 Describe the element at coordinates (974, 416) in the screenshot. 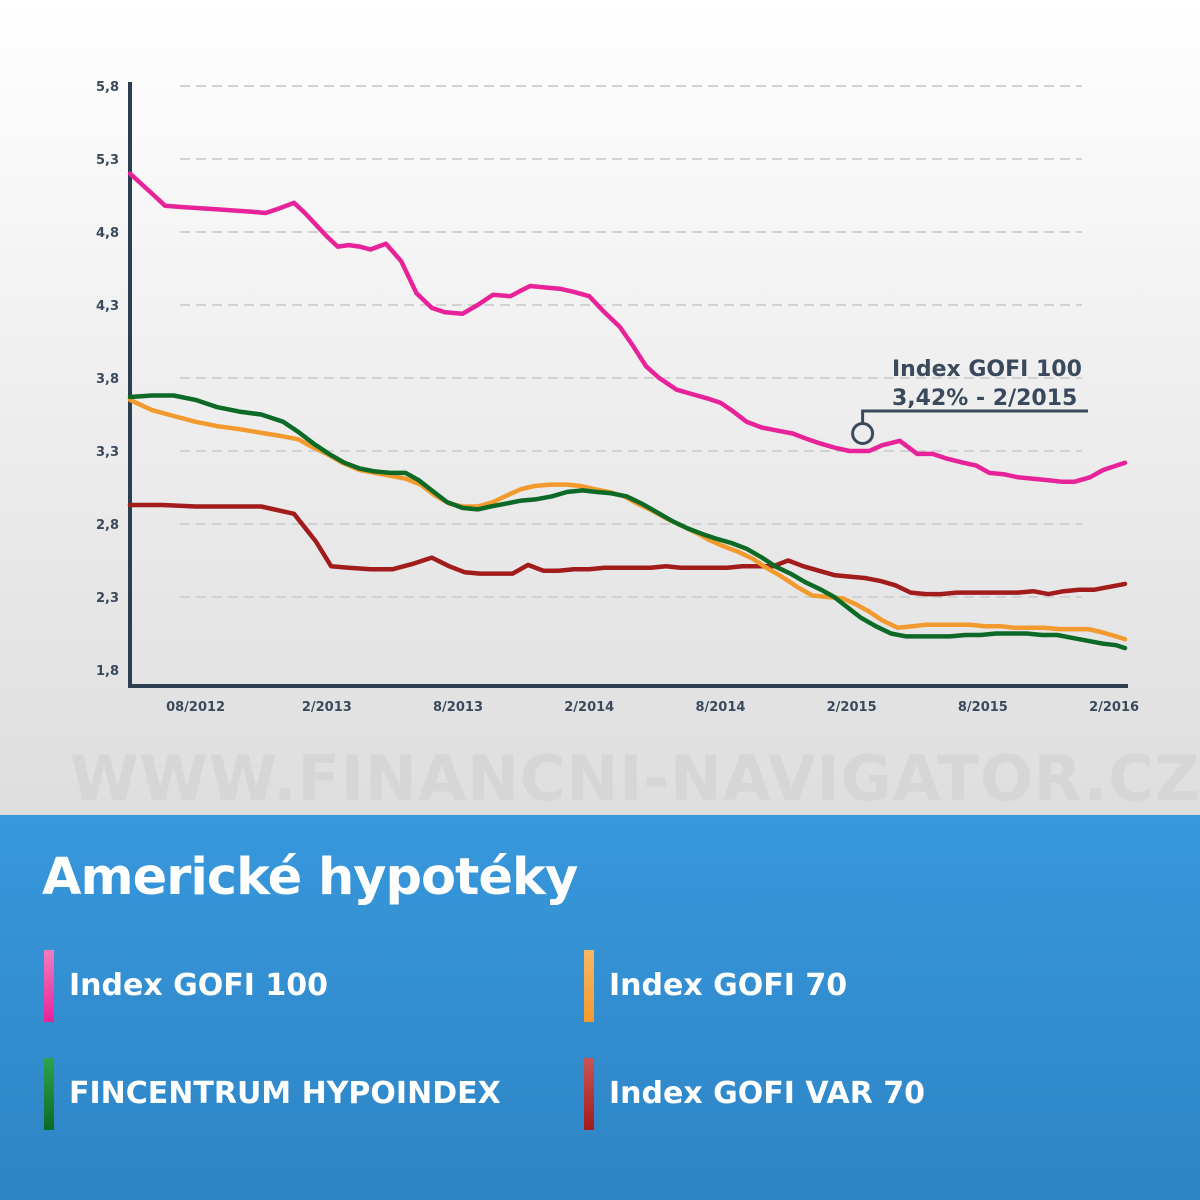

I see `annotation-leader-line` at that location.